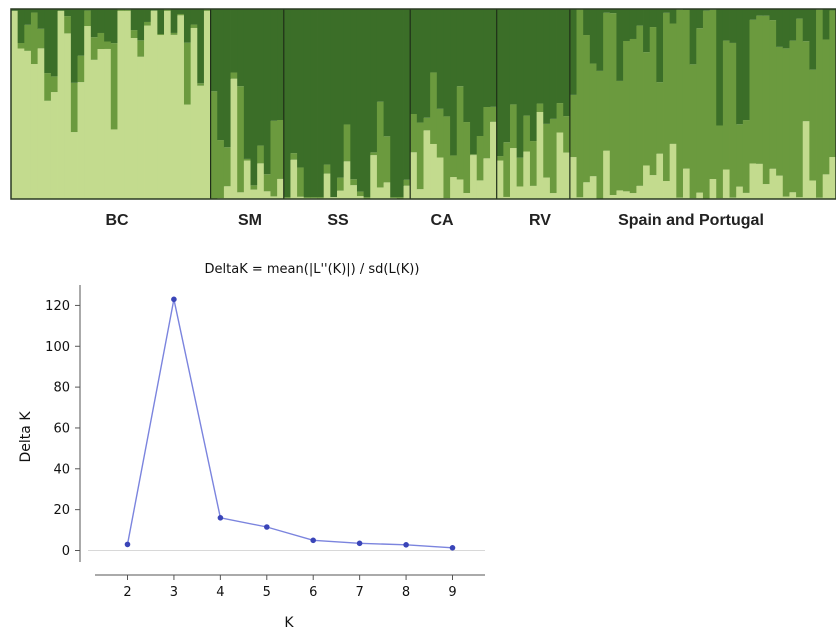 This screenshot has width=836, height=634. What do you see at coordinates (540, 220) in the screenshot?
I see `pop-label-rv: RV` at bounding box center [540, 220].